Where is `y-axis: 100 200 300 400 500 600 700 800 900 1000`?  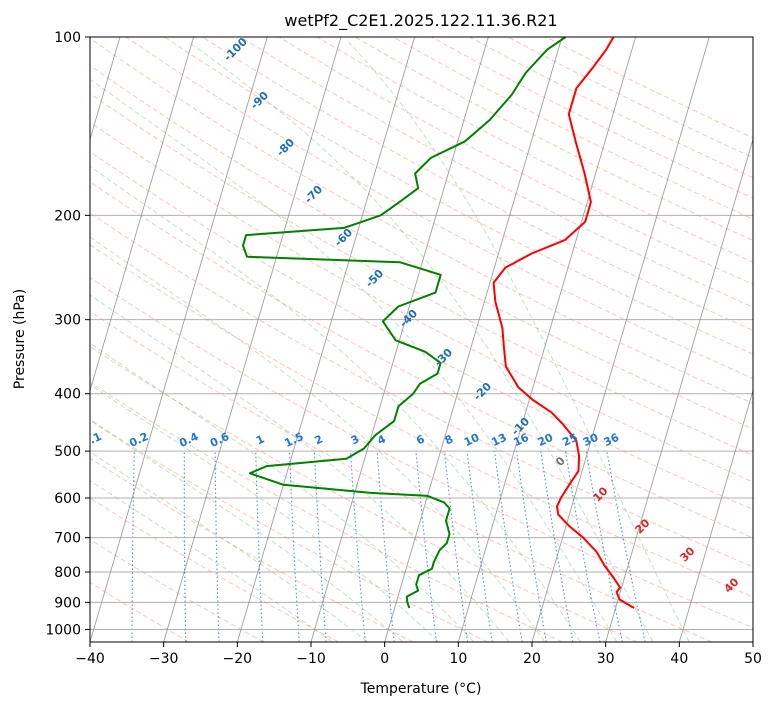
y-axis: 100 200 300 400 500 600 700 800 900 1000 is located at coordinates (67, 334).